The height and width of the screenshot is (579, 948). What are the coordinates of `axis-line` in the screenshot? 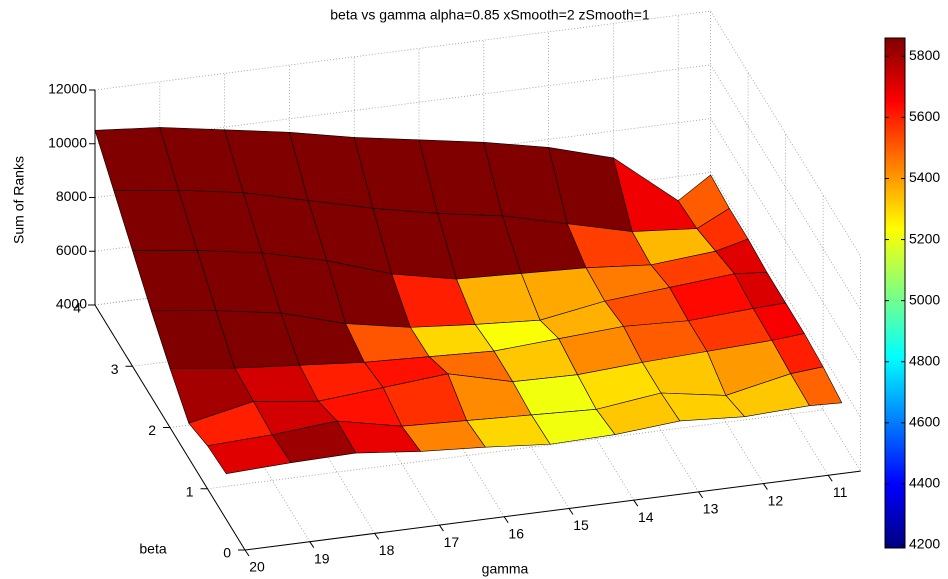 It's located at (552, 510).